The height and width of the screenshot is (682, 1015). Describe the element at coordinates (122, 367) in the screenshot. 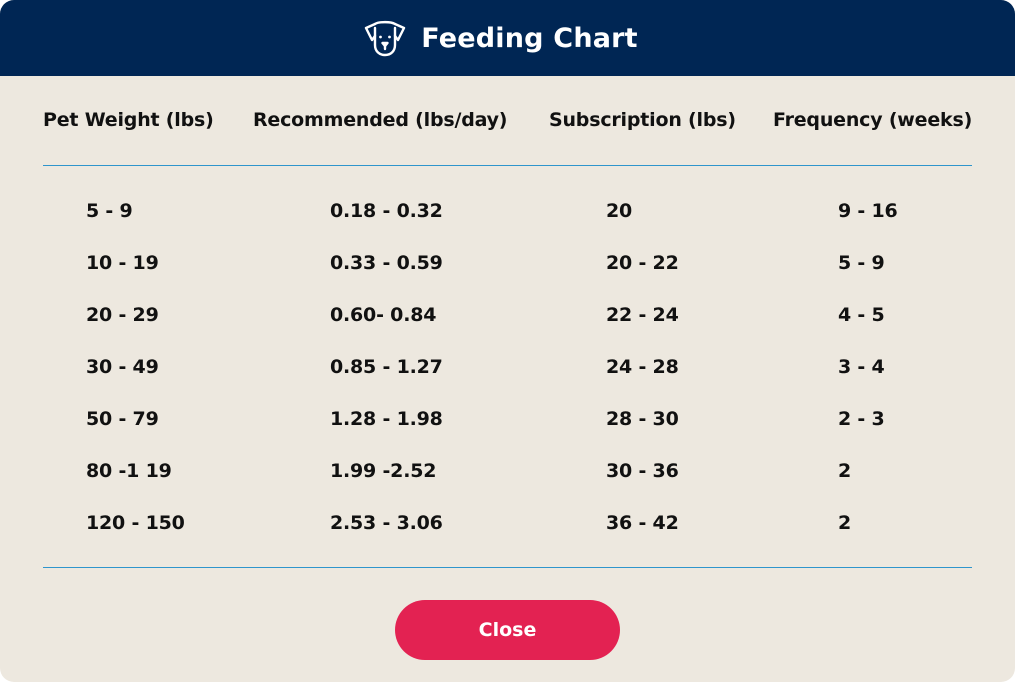

I see `table-cell: 30 - 49` at that location.